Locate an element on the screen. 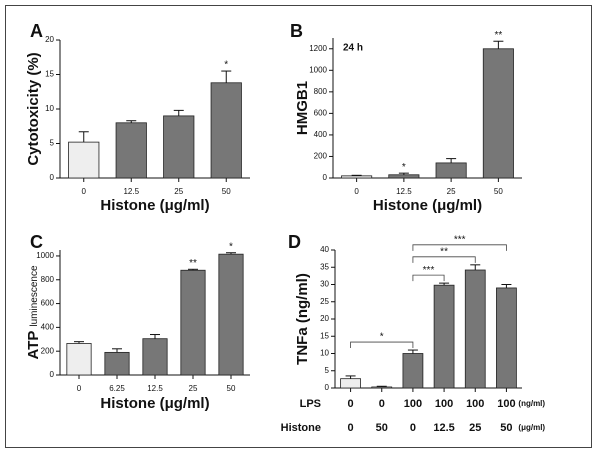 The width and height of the screenshot is (597, 453). y-tick-label: 800 is located at coordinates (321, 91).